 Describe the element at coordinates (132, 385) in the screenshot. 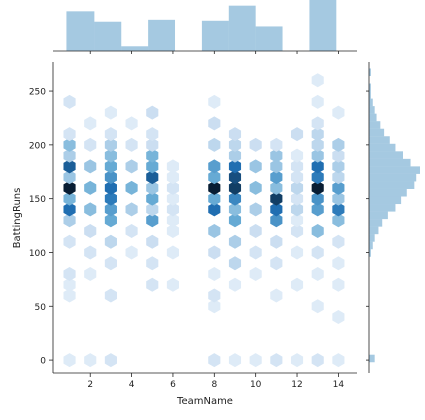

I see `x-tick-label: 4` at that location.